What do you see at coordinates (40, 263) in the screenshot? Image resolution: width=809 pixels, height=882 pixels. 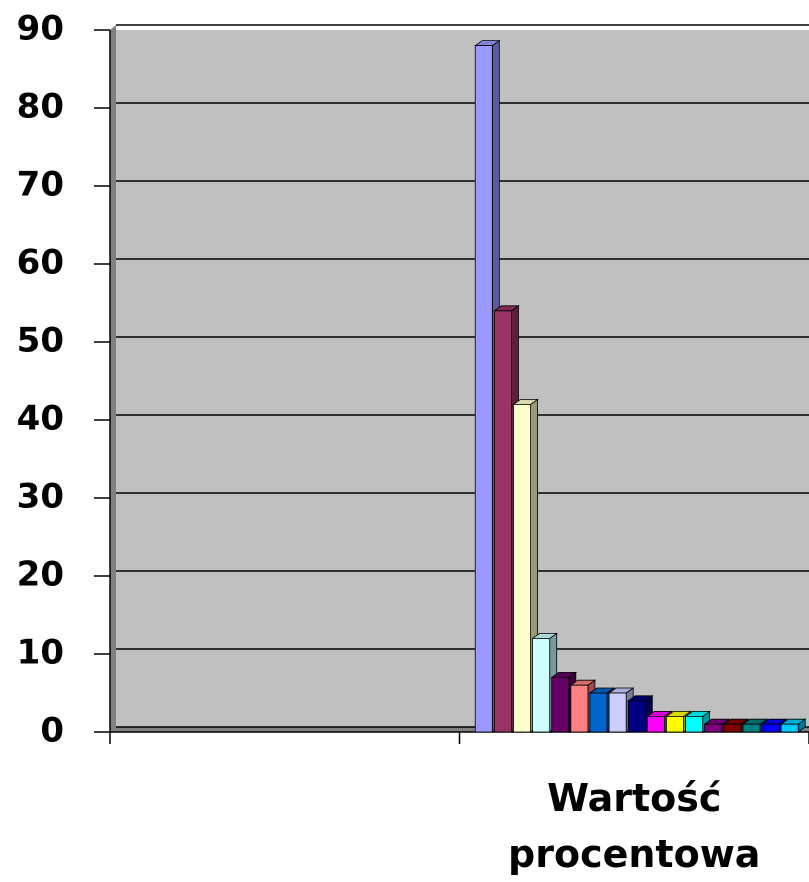 I see `y-tick-label: 60` at bounding box center [40, 263].